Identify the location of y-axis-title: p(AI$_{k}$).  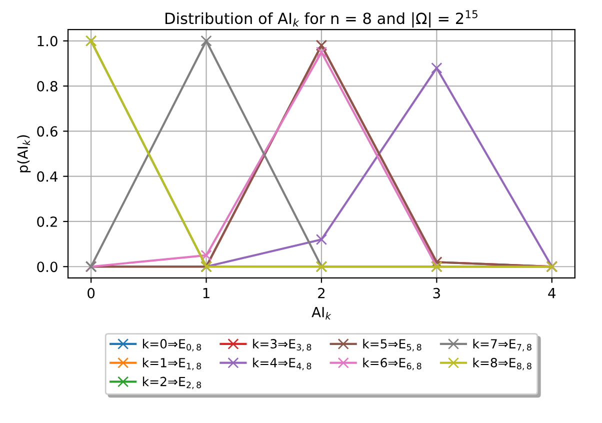
(24, 153).